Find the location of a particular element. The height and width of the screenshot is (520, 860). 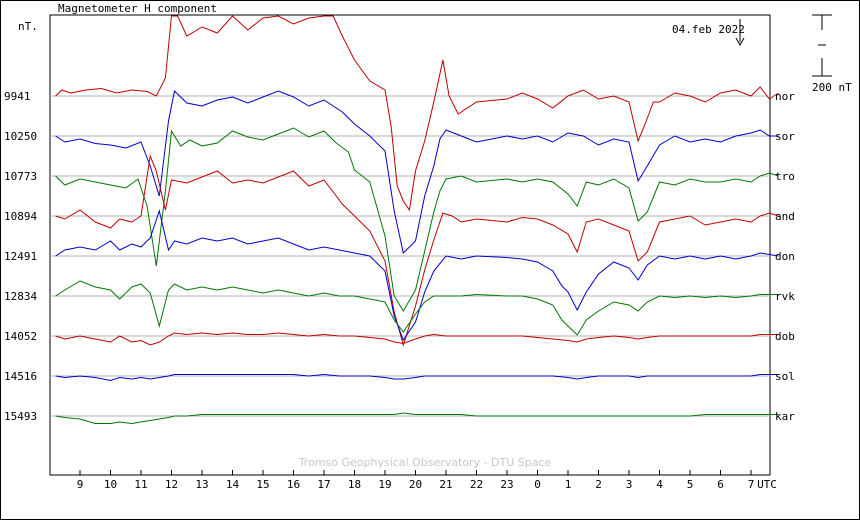

x-tick-label-21: 21 is located at coordinates (445, 484).